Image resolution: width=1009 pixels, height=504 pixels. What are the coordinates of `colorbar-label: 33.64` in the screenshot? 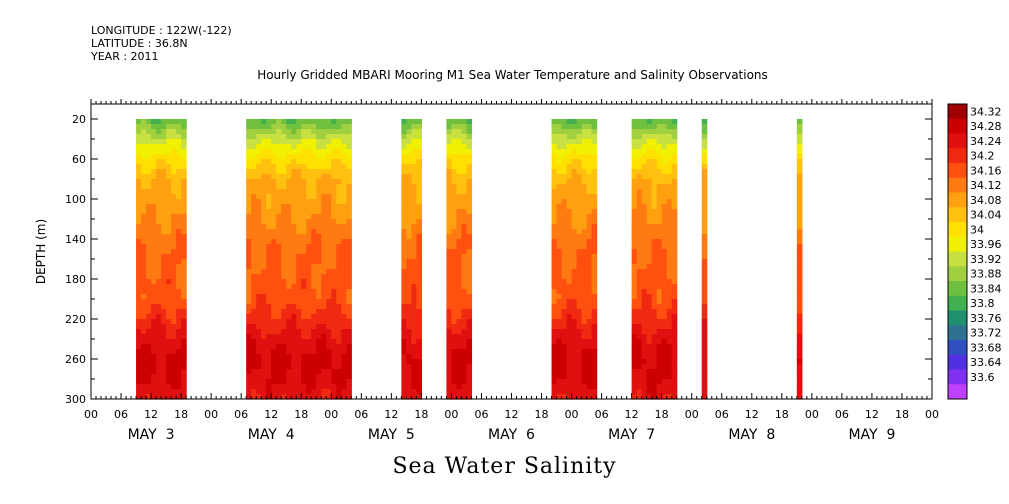 It's located at (986, 362).